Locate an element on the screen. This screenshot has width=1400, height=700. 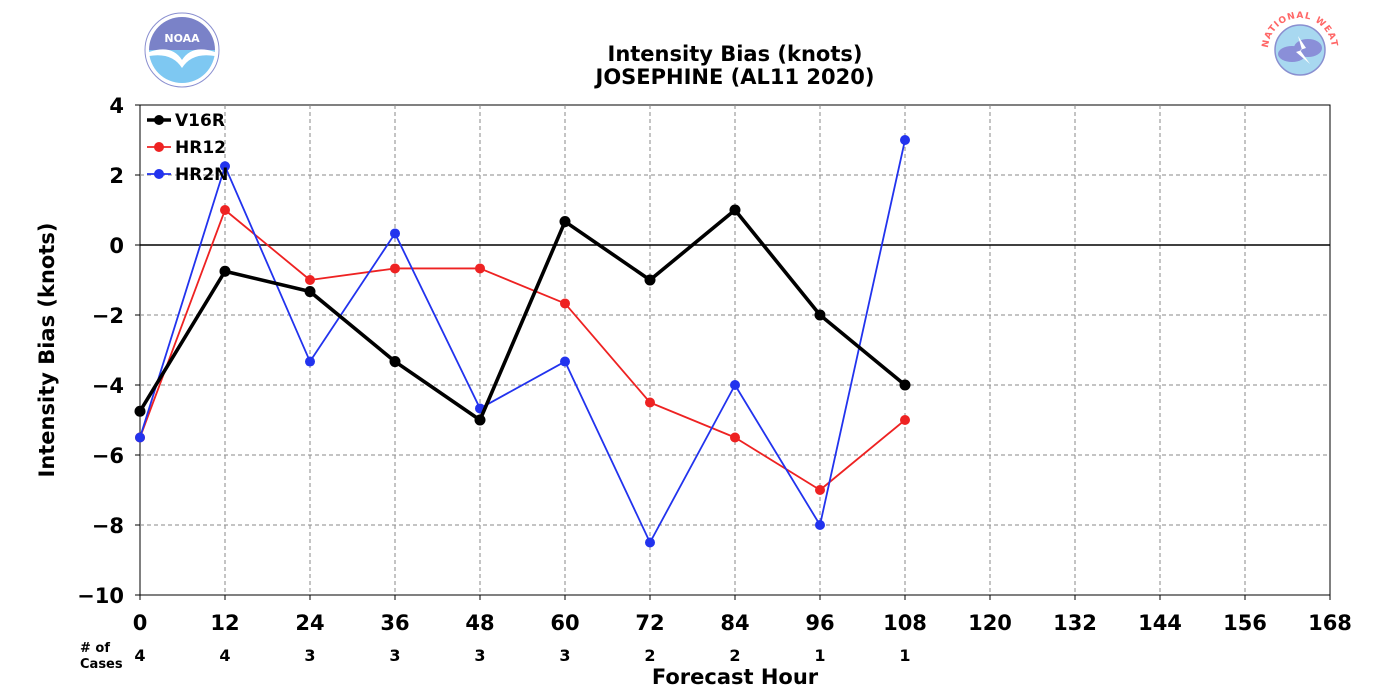
x-tick-label: 168 is located at coordinates (1330, 623).